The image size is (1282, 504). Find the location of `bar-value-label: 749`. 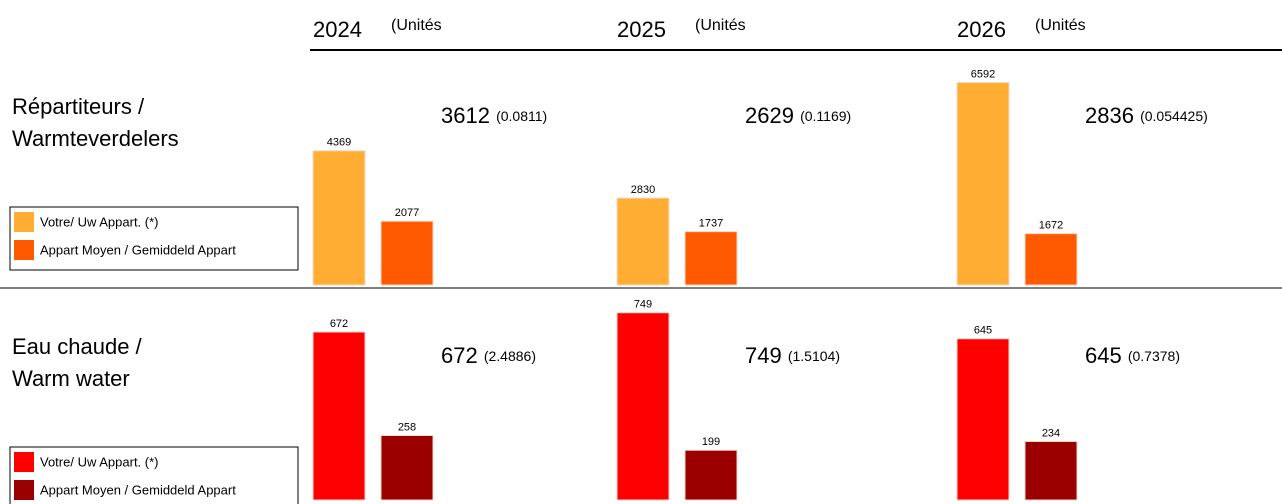

bar-value-label: 749 is located at coordinates (643, 305).